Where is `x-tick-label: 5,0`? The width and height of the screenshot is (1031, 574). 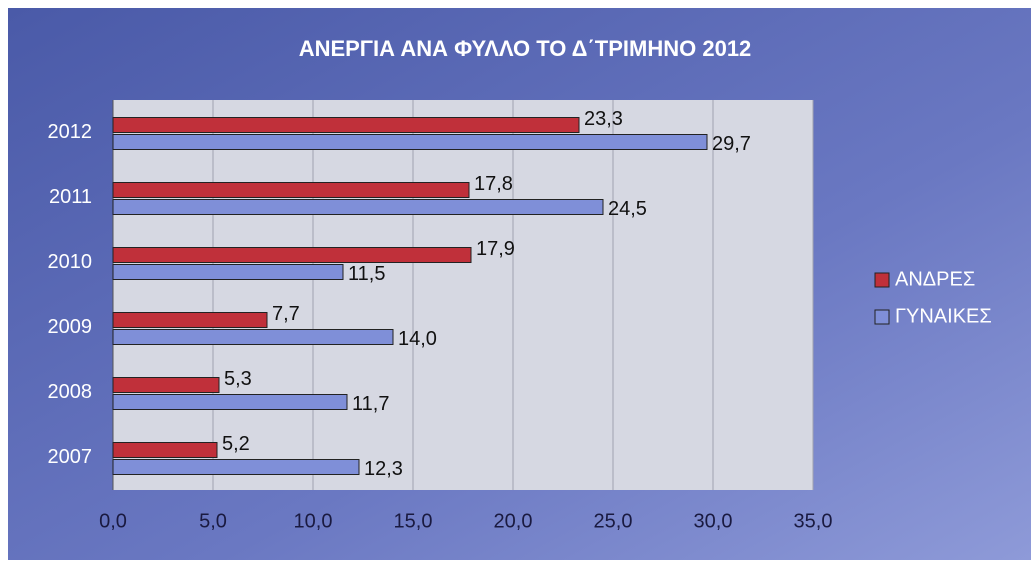
x-tick-label: 5,0 is located at coordinates (213, 521).